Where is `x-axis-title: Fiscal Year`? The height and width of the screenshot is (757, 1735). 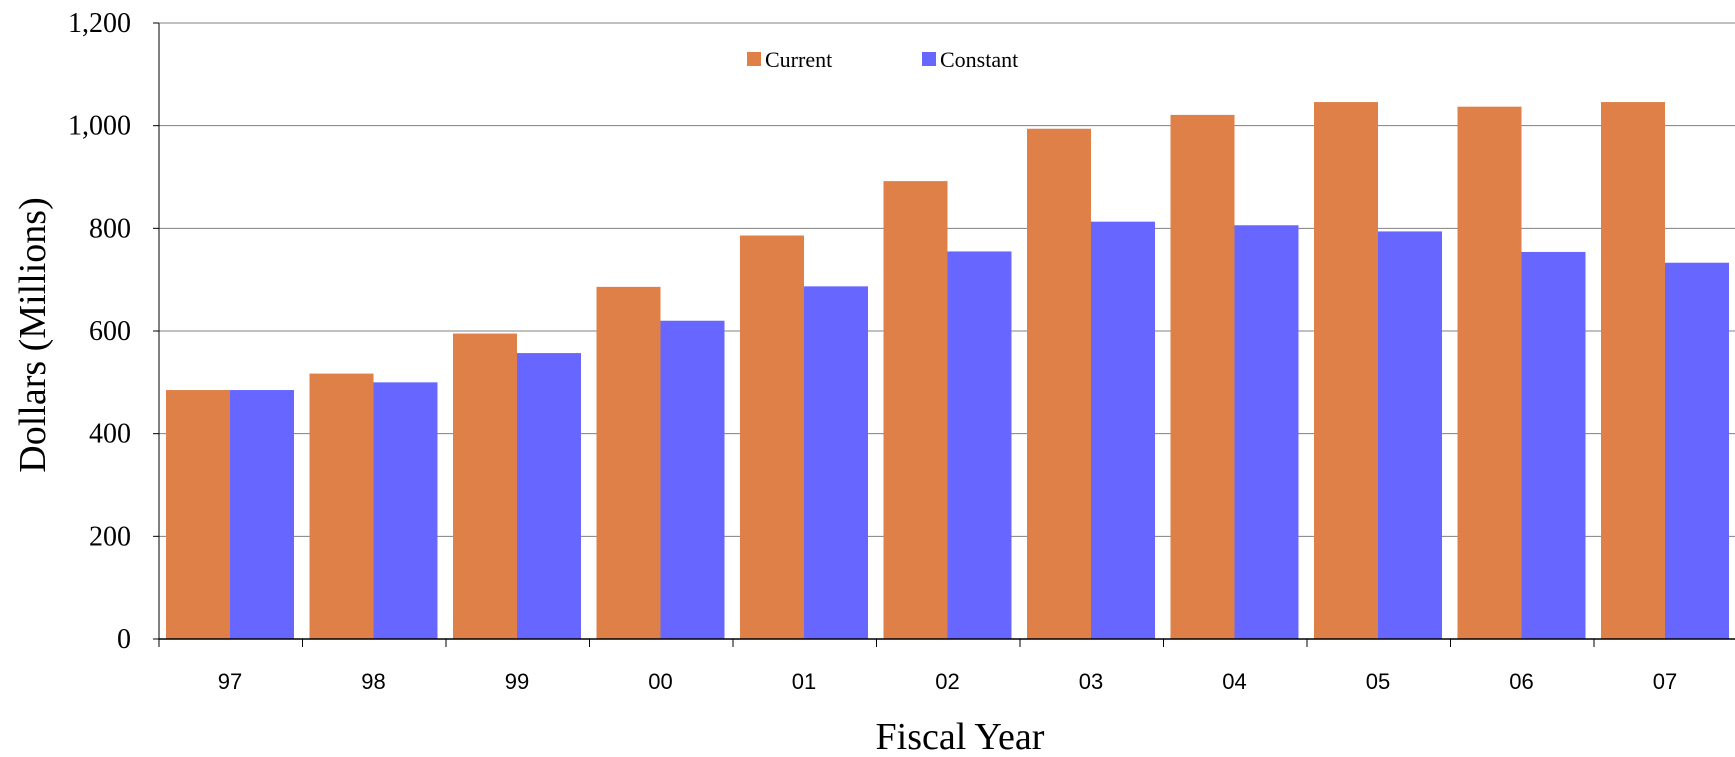 x-axis-title: Fiscal Year is located at coordinates (960, 736).